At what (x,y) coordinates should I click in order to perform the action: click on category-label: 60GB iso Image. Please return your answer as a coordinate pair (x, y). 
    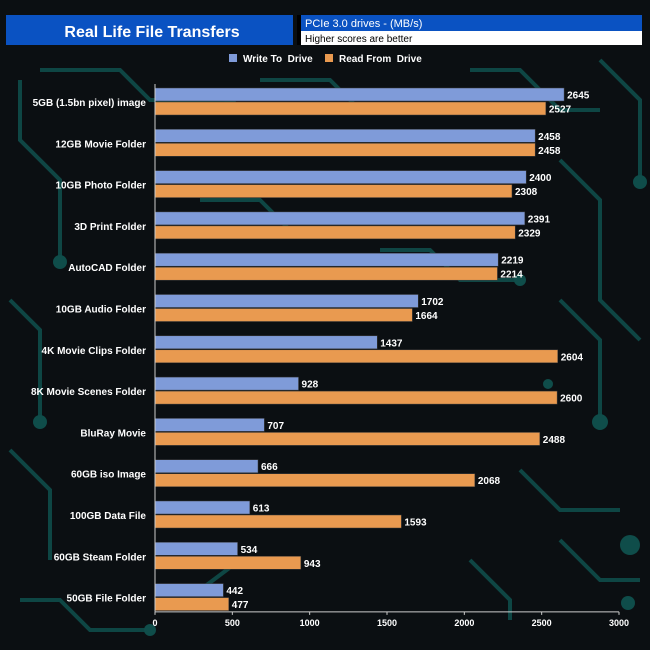
    Looking at the image, I should click on (108, 475).